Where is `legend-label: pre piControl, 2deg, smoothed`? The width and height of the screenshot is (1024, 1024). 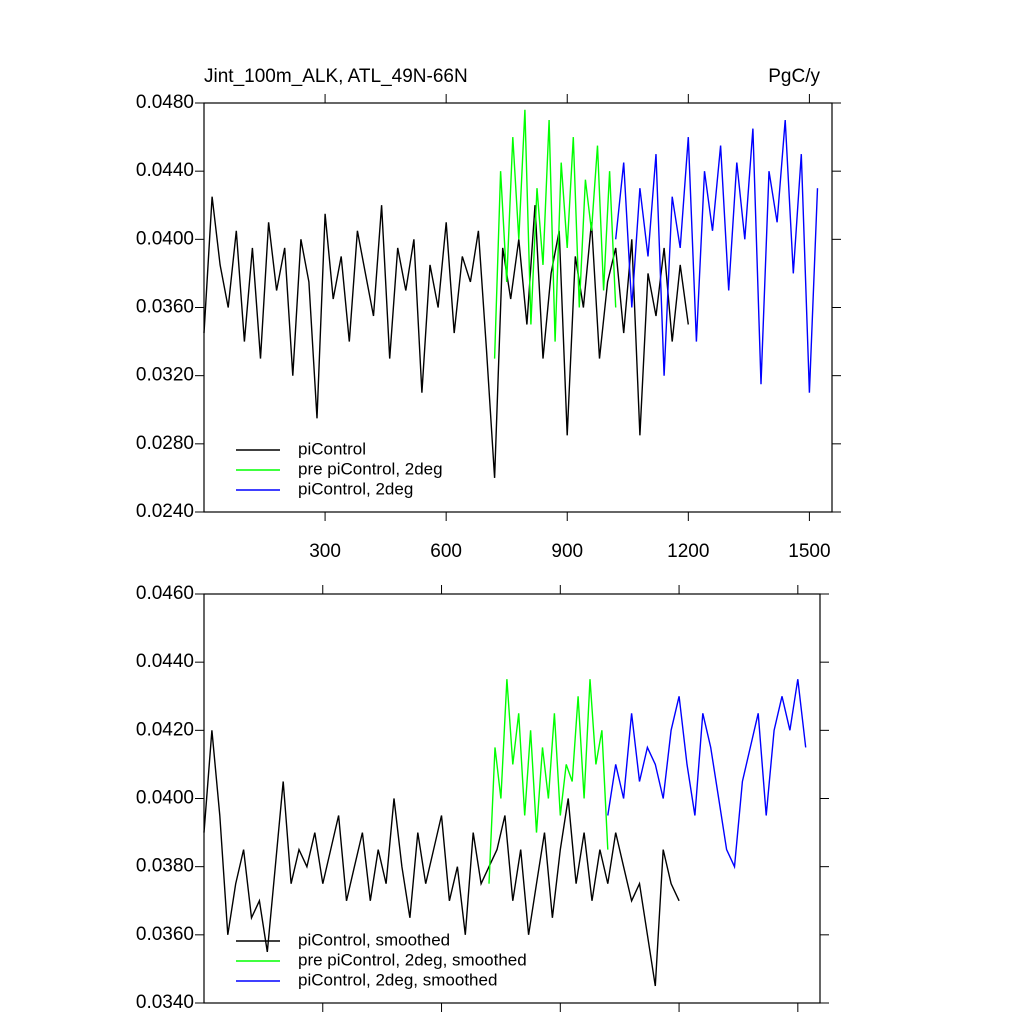 legend-label: pre piControl, 2deg, smoothed is located at coordinates (412, 959).